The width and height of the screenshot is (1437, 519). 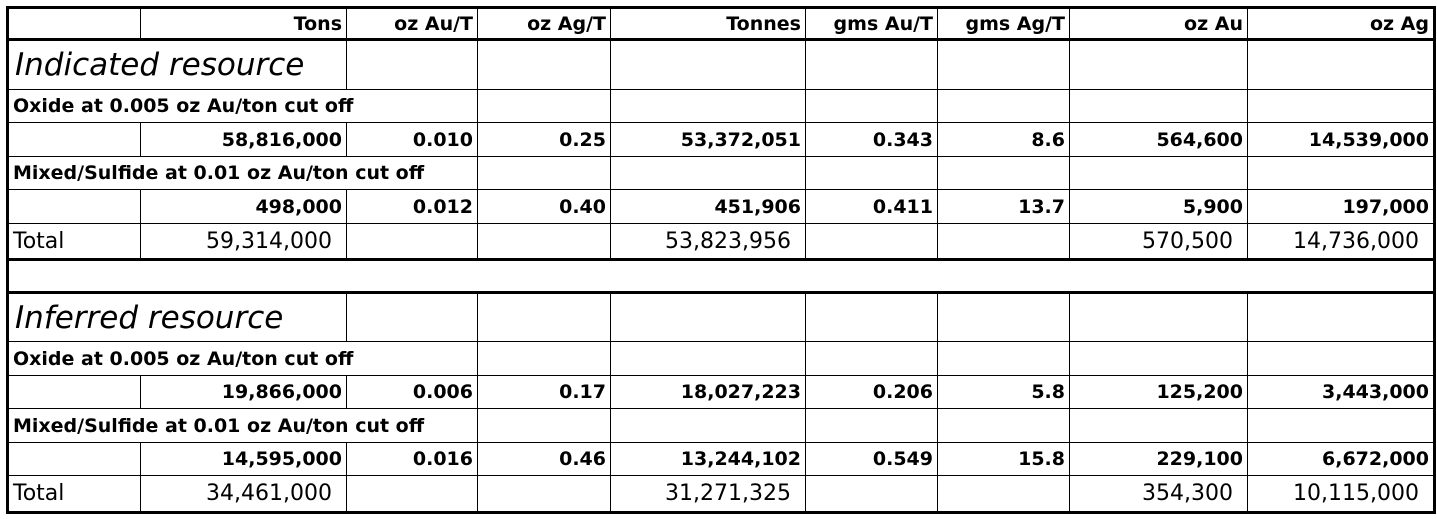 What do you see at coordinates (708, 206) in the screenshot?
I see `table-cell: 451,906` at bounding box center [708, 206].